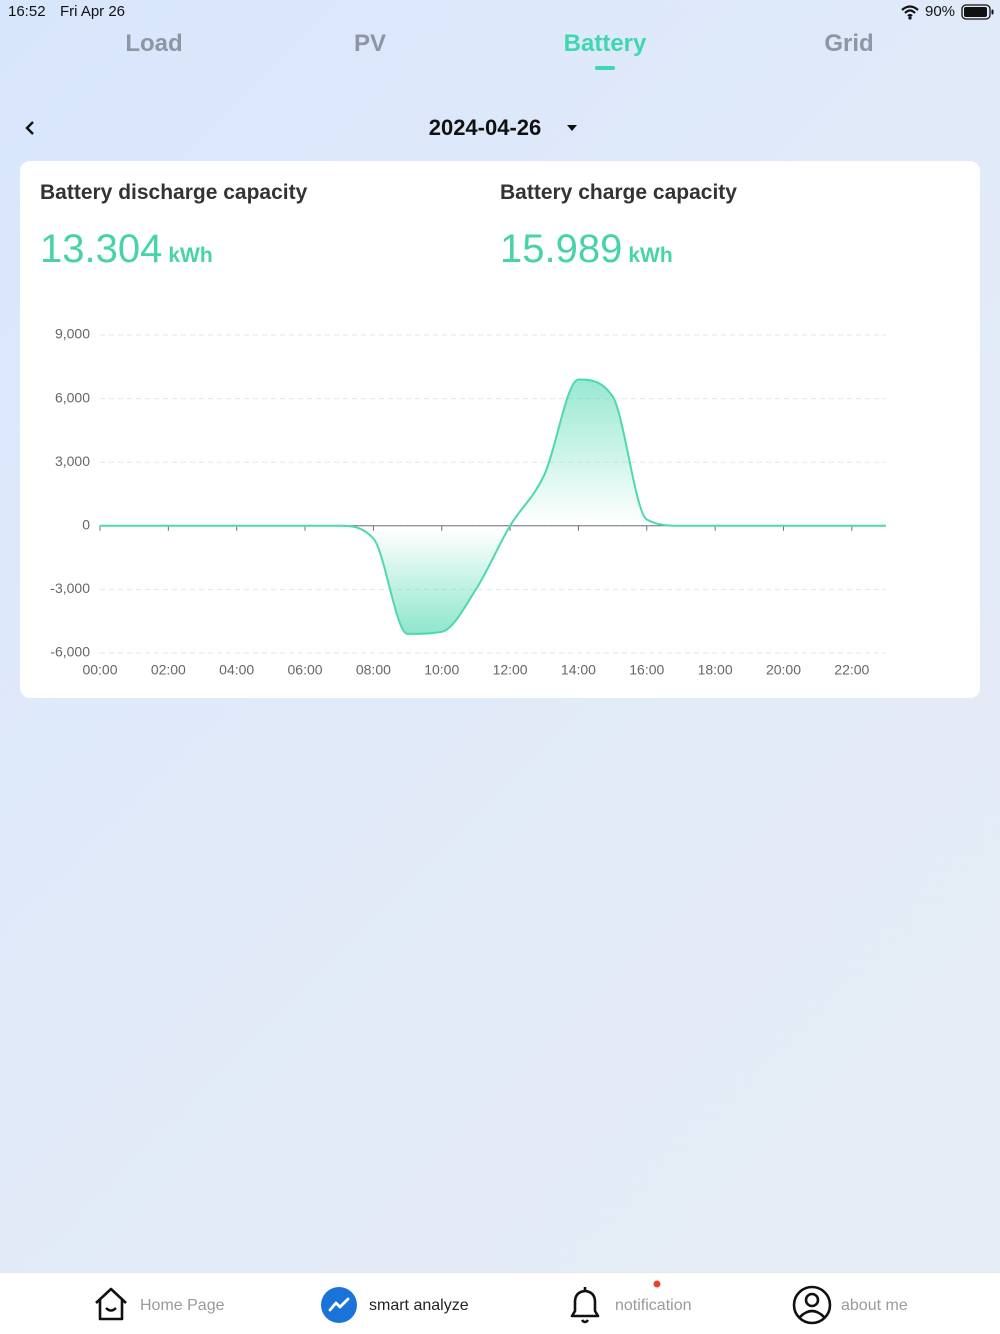  What do you see at coordinates (339, 1305) in the screenshot?
I see `analyze-icon` at bounding box center [339, 1305].